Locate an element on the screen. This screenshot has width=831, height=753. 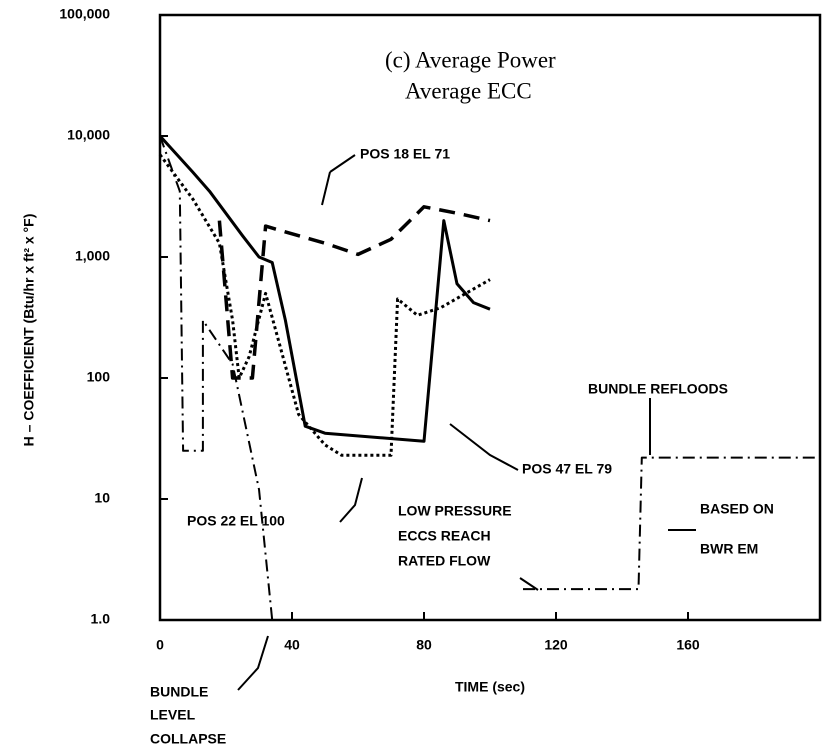
x-tick-label: 80 is located at coordinates (424, 645).